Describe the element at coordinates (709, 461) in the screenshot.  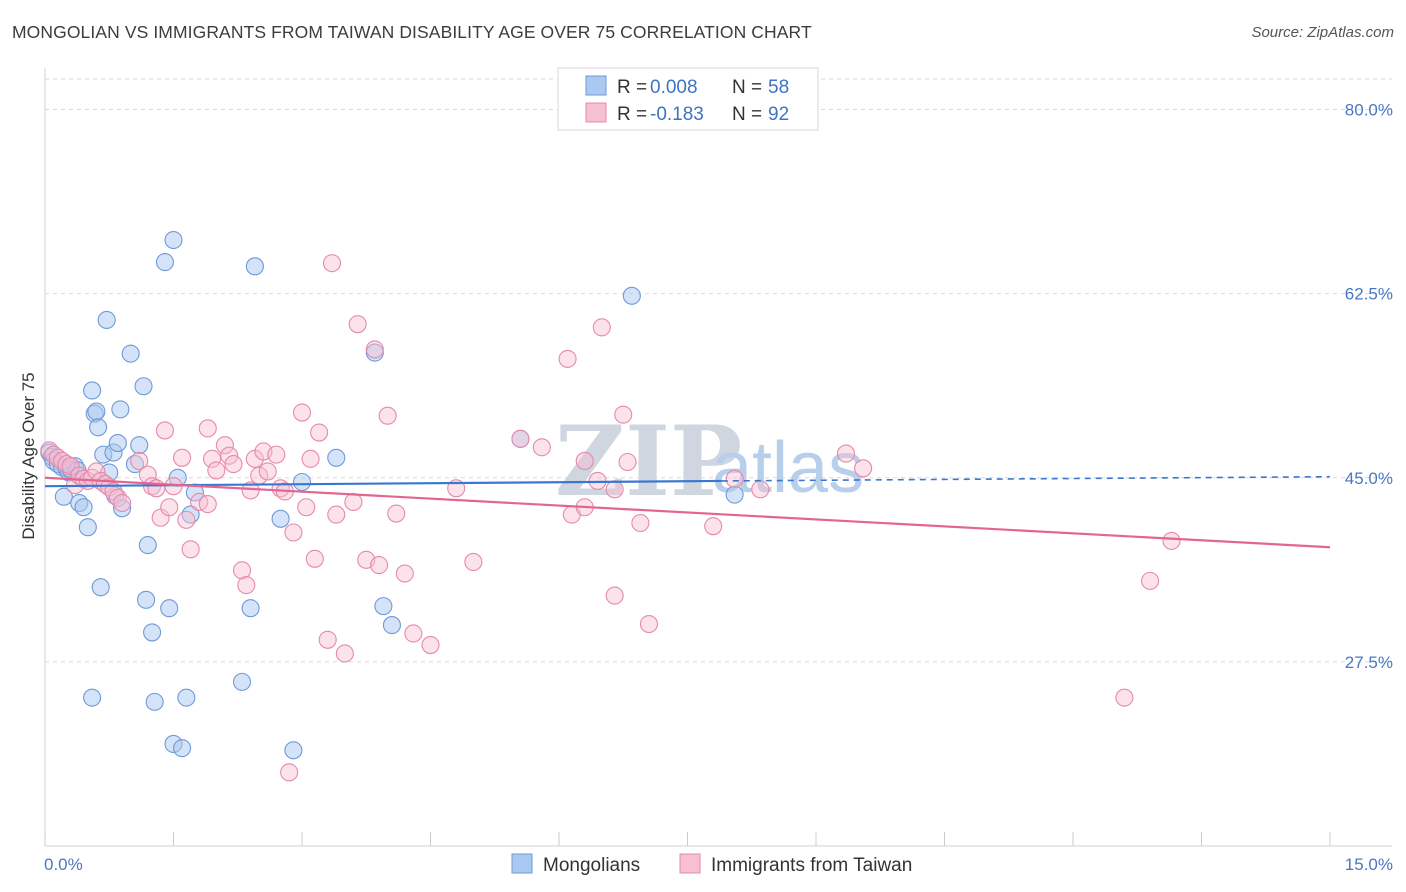
I see `watermark: ZIP atlas` at that location.